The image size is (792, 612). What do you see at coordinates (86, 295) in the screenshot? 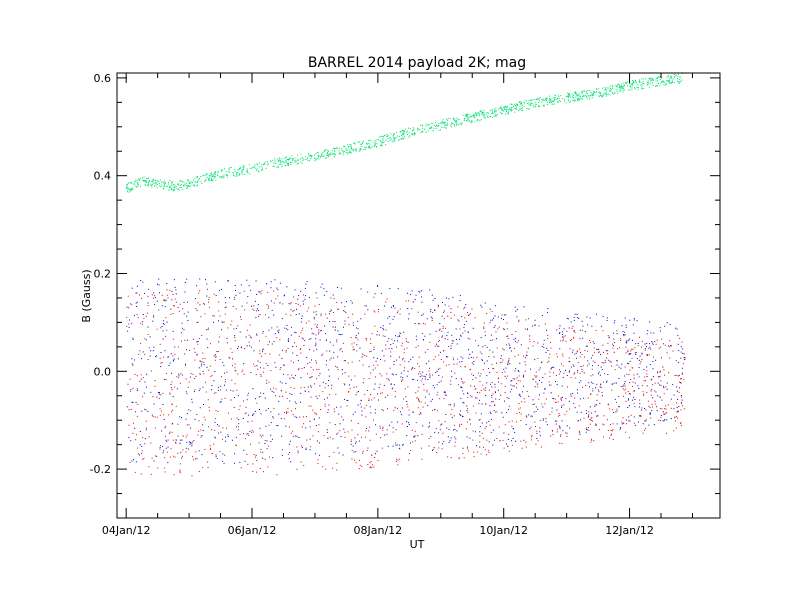
I see `y-axis-label: B (Gauss)` at bounding box center [86, 295].